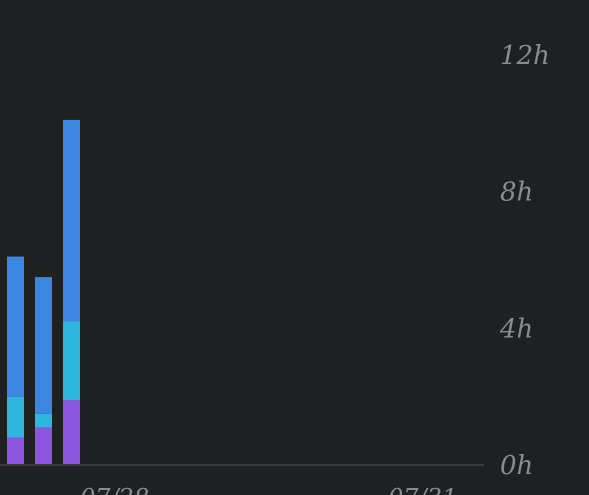  Describe the element at coordinates (516, 329) in the screenshot. I see `y-tick-label: 4h` at that location.